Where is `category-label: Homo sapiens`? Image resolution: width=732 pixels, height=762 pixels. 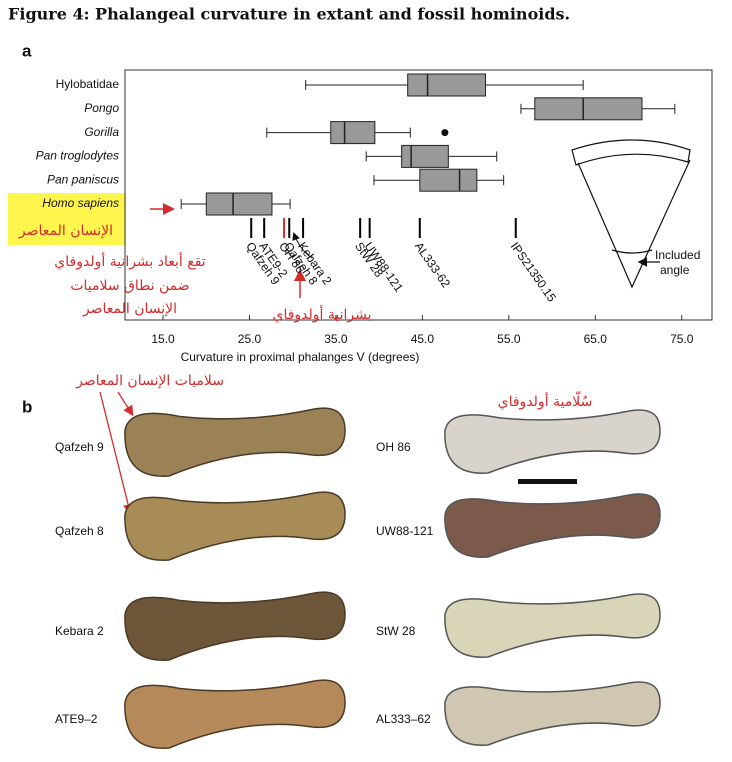
category-label: Homo sapiens is located at coordinates (80, 203).